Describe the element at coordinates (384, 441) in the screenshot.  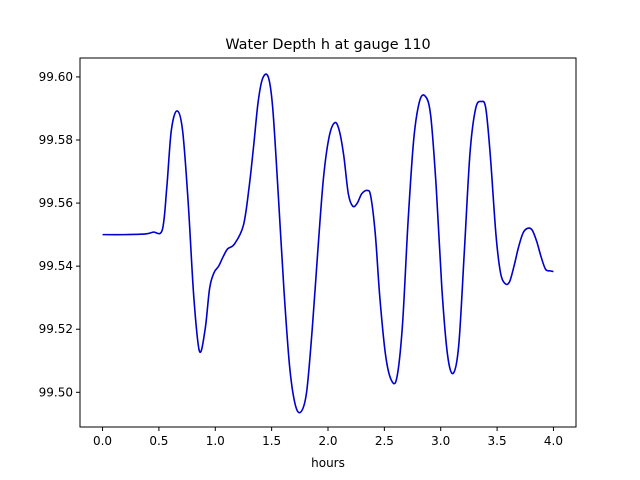
I see `x-tick-label: 2.5` at that location.